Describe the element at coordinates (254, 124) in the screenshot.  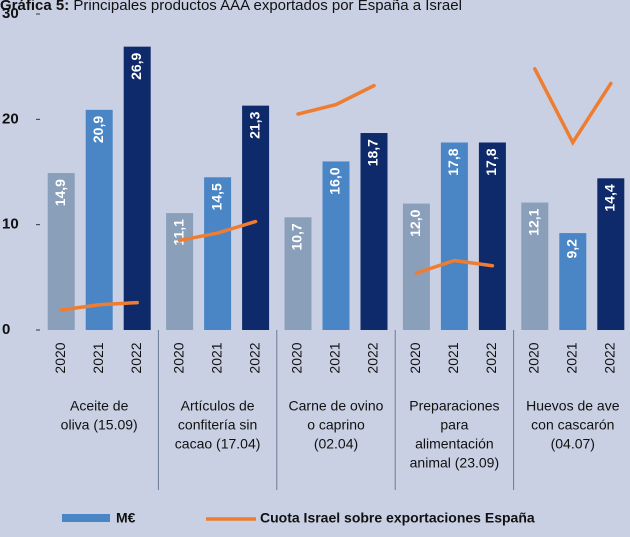
I see `value-label: 21,3` at that location.